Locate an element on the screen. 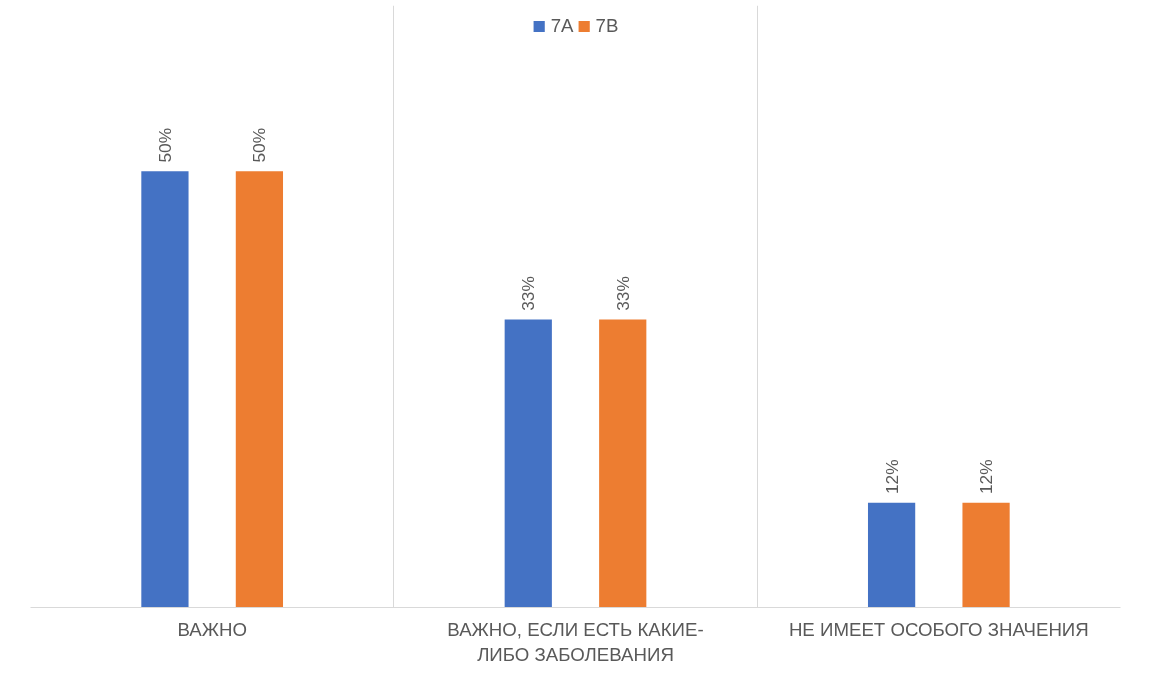 Image resolution: width=1150 pixels, height=677 pixels. legend-label: 7А is located at coordinates (562, 26).